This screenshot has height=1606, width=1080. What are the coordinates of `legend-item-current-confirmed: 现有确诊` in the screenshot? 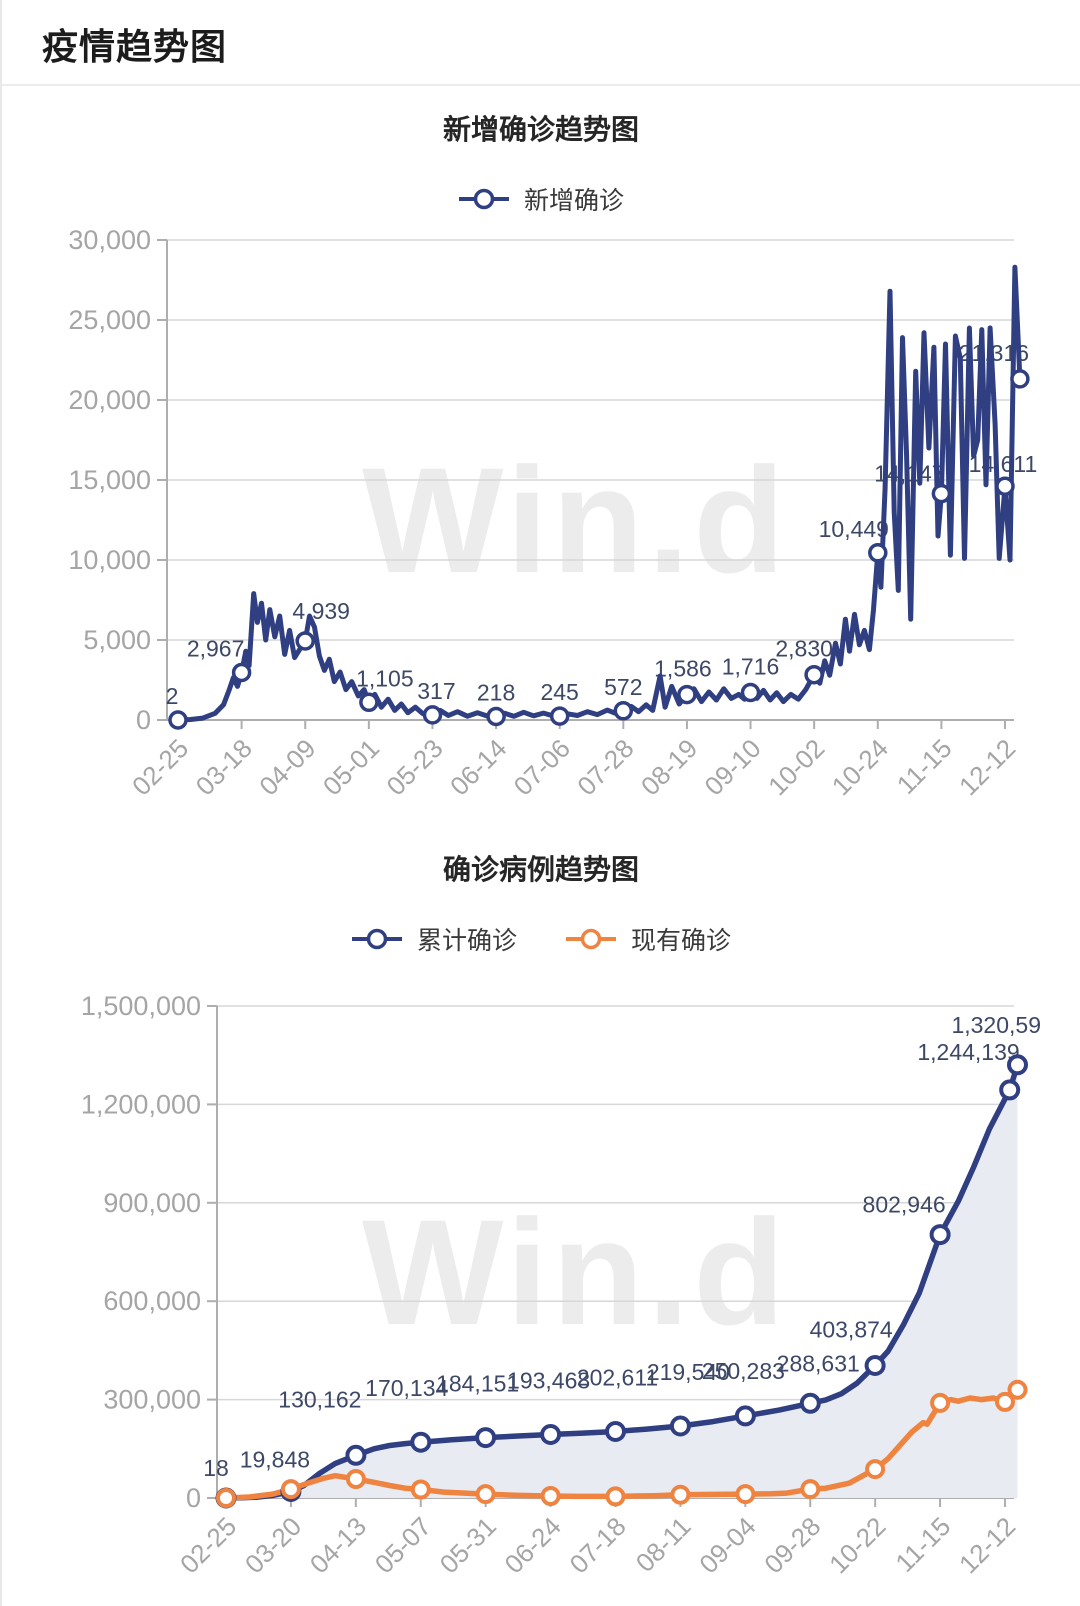 It's located at (648, 939).